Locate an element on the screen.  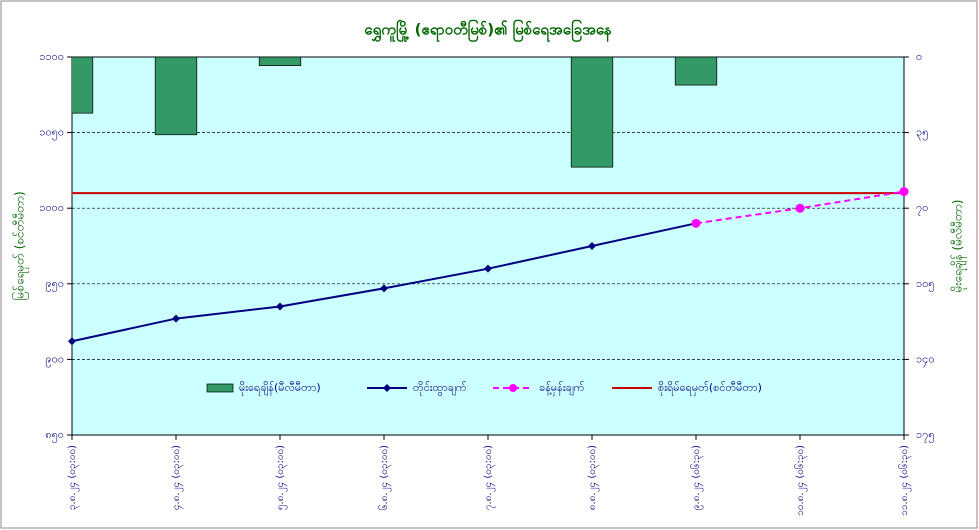
x-tick-label: ၇.၈.၂၄ (၀၃:၀၀) is located at coordinates (489, 477).